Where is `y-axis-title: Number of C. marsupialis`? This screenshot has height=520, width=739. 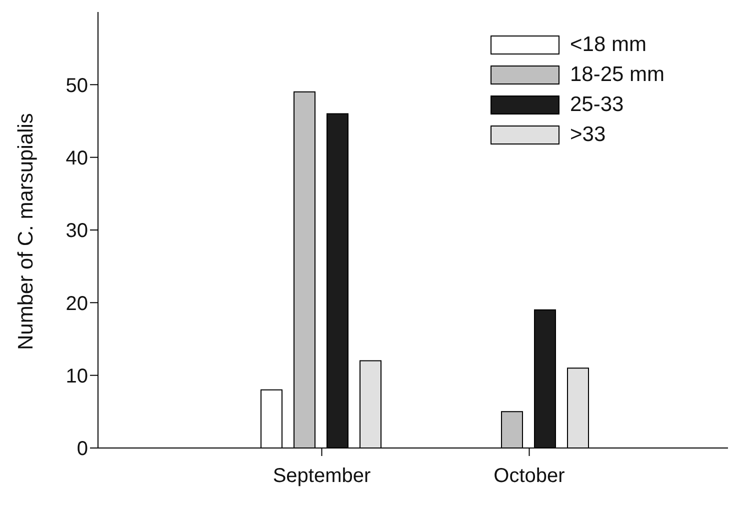
y-axis-title: Number of C. marsupialis is located at coordinates (26, 231).